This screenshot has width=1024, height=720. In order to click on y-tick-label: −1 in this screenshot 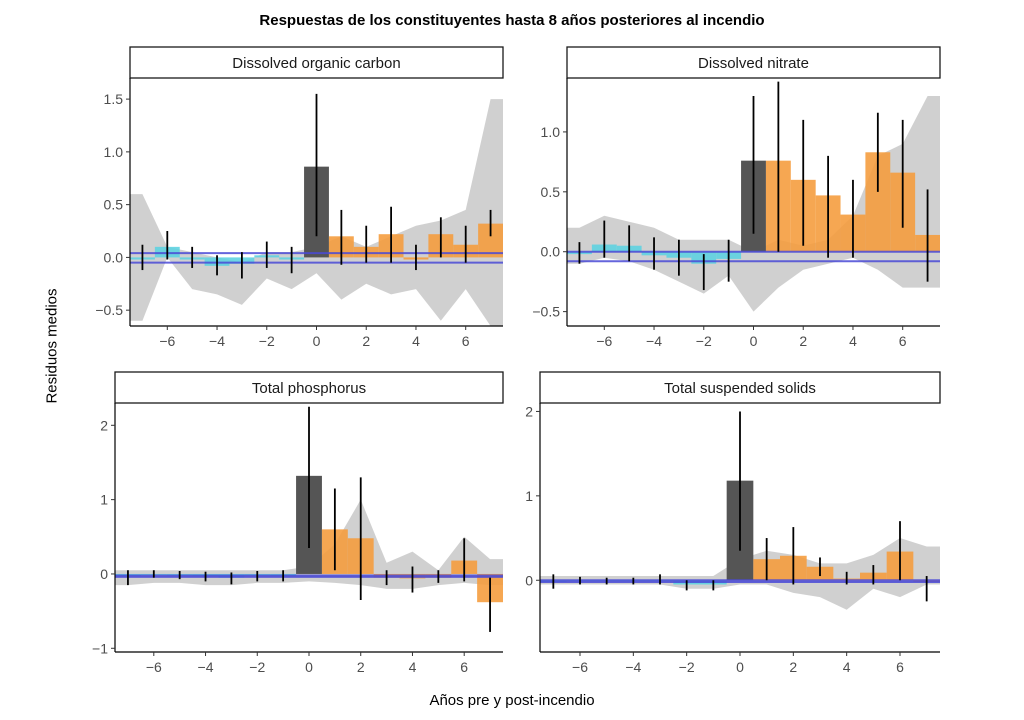, I will do `click(100, 648)`.